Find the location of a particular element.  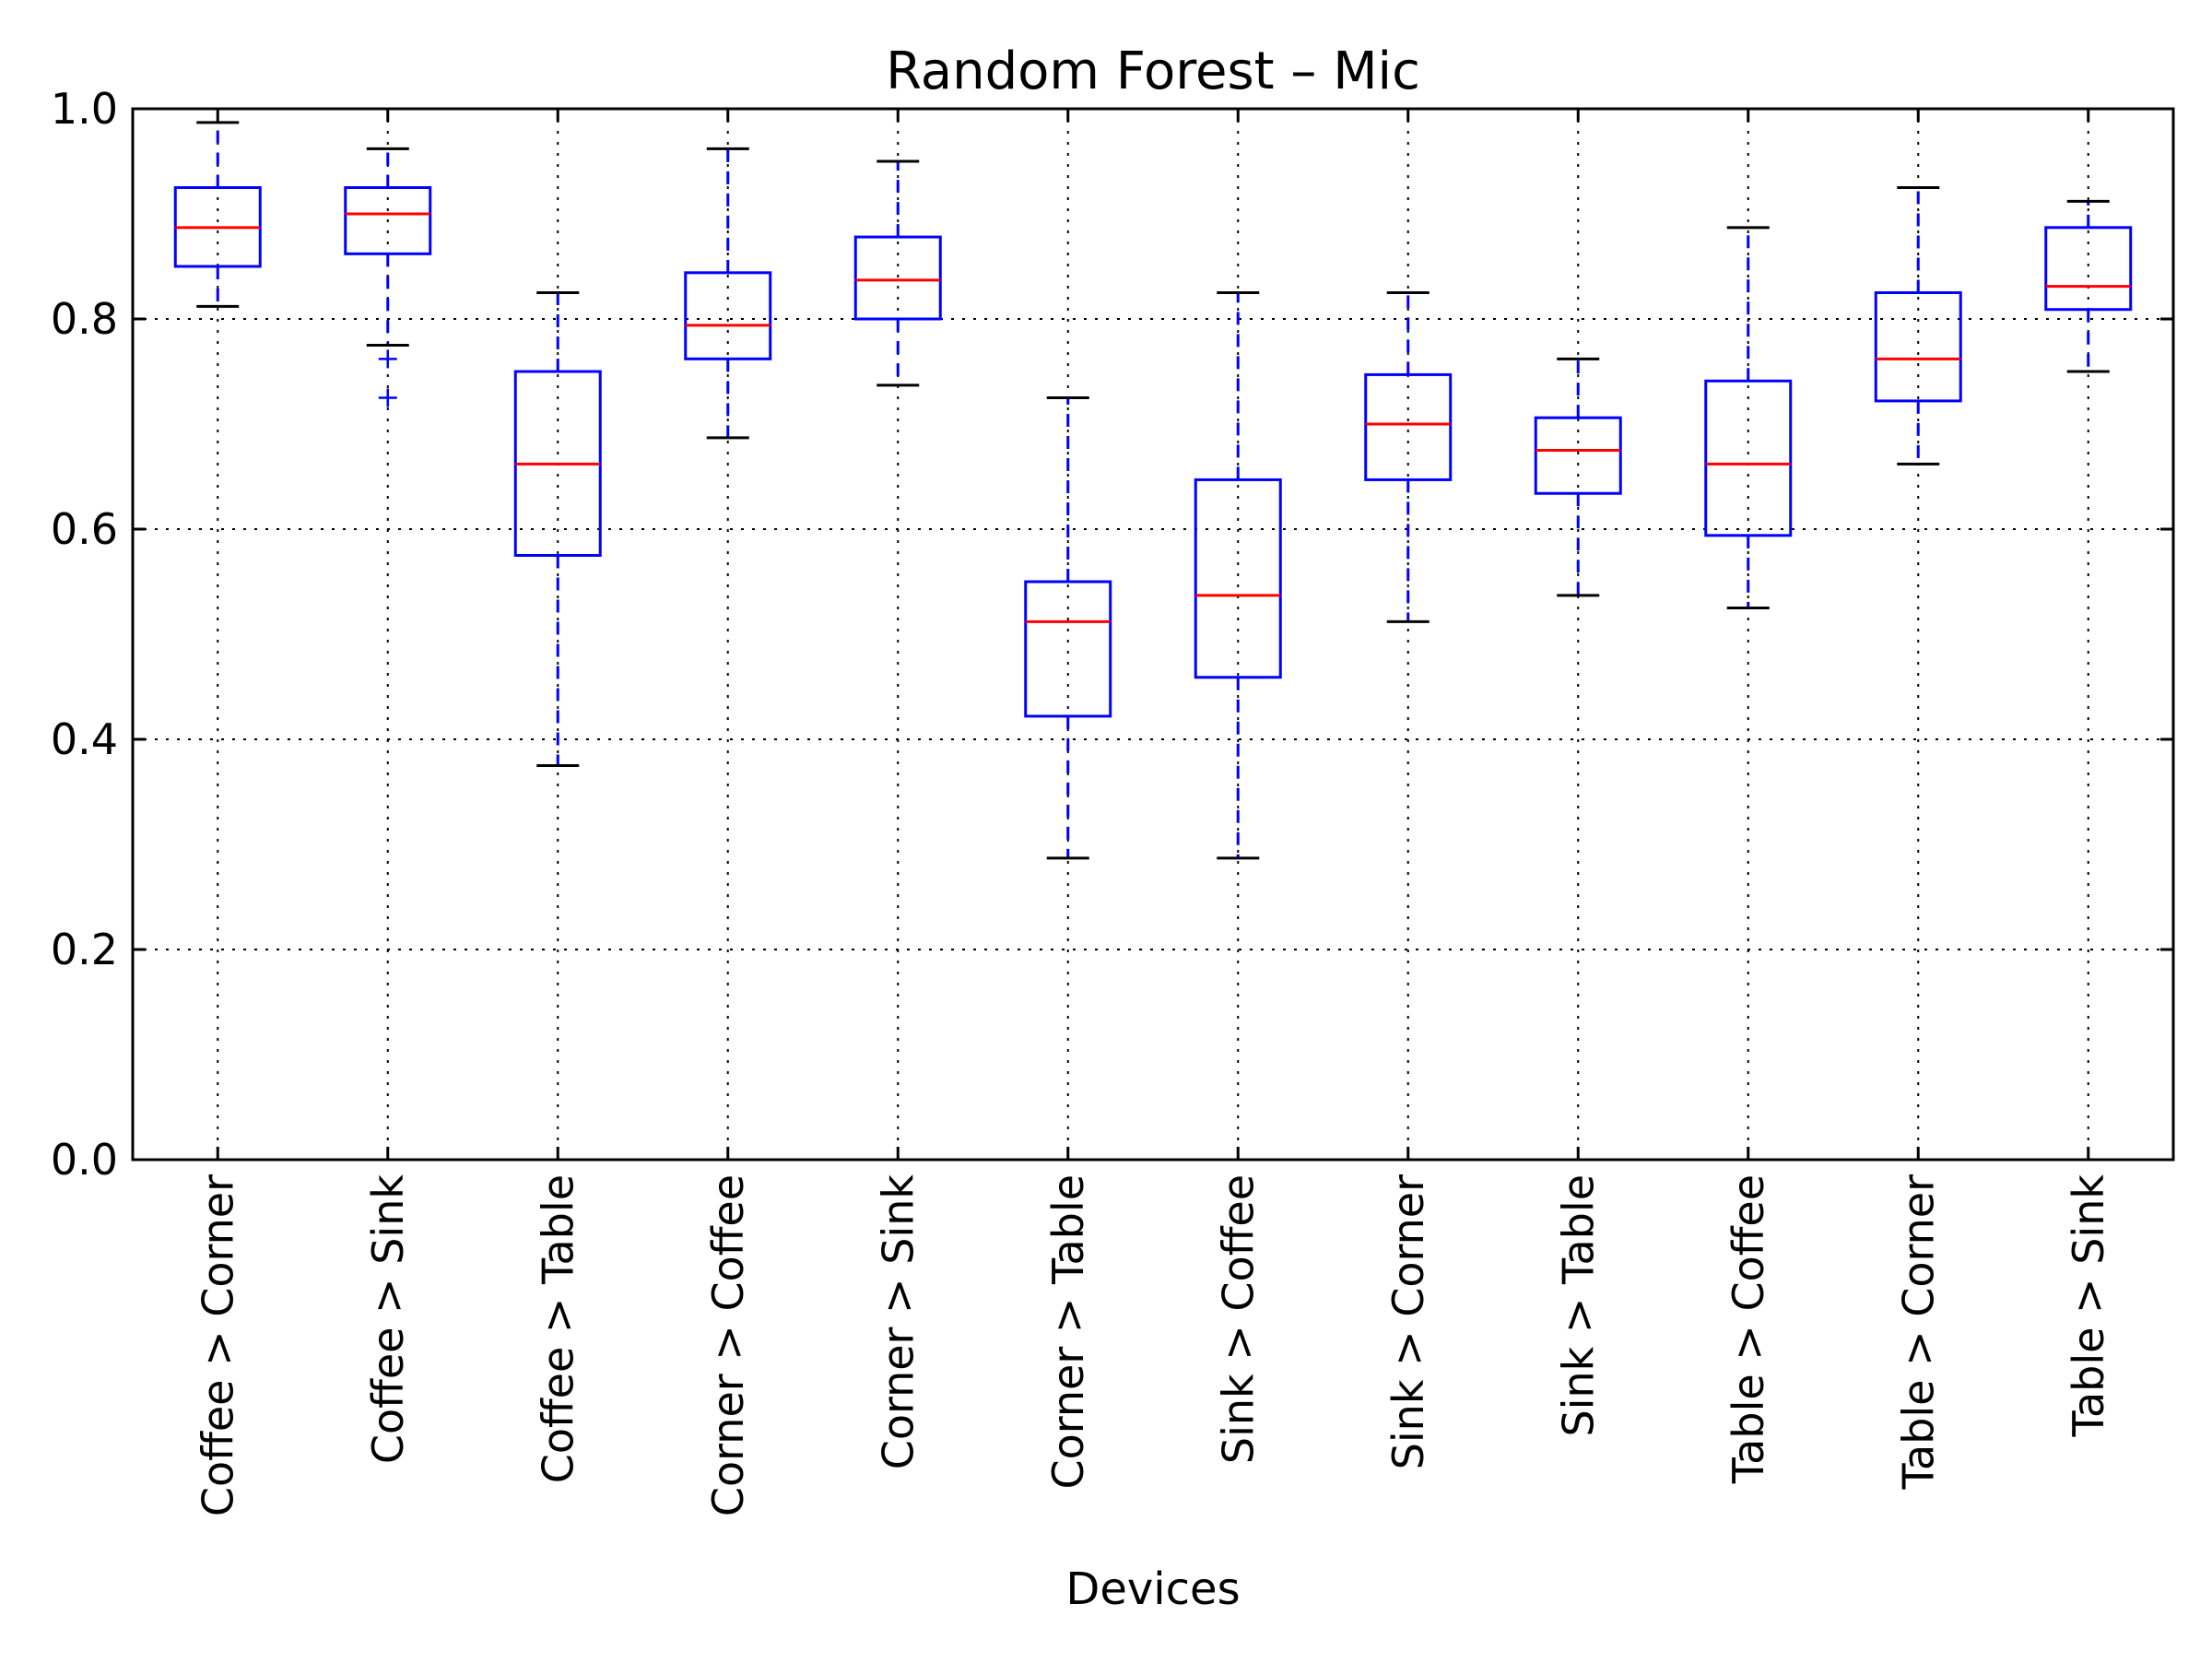

x-tick-label: Corner > Table is located at coordinates (1068, 1331).